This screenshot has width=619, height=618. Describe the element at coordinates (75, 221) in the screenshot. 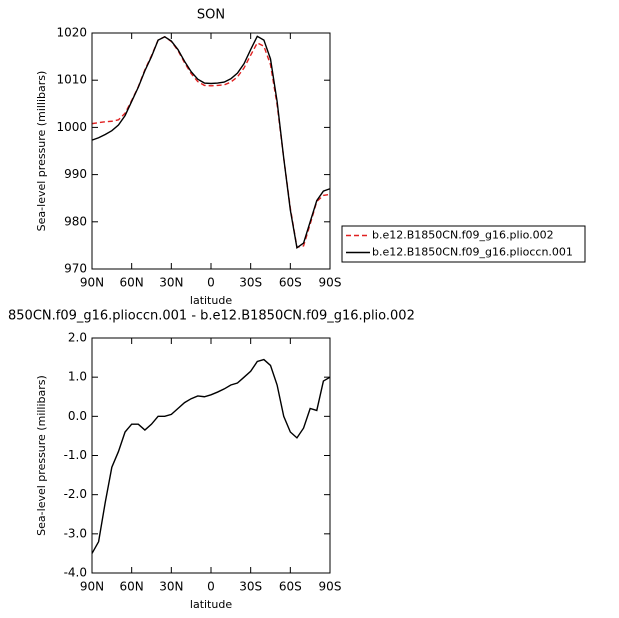

I see `y-tick-label: 980` at that location.